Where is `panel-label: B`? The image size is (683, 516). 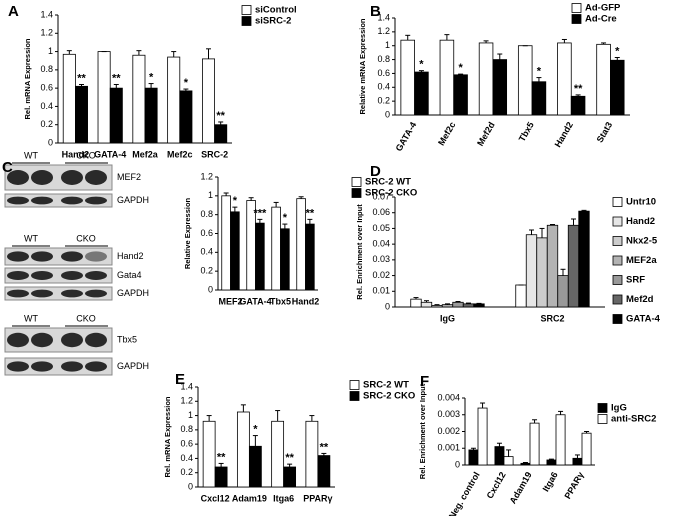 panel-label: B is located at coordinates (375, 11).